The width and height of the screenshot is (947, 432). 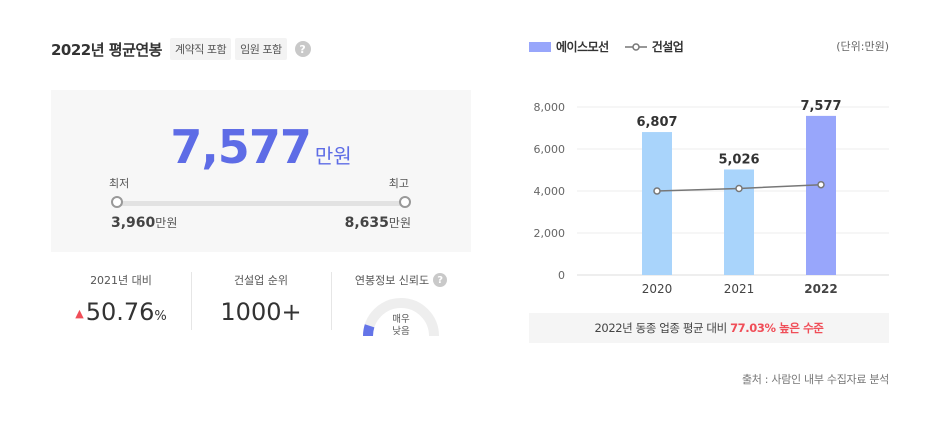 What do you see at coordinates (440, 280) in the screenshot?
I see `reliability-help-icon: ?` at bounding box center [440, 280].